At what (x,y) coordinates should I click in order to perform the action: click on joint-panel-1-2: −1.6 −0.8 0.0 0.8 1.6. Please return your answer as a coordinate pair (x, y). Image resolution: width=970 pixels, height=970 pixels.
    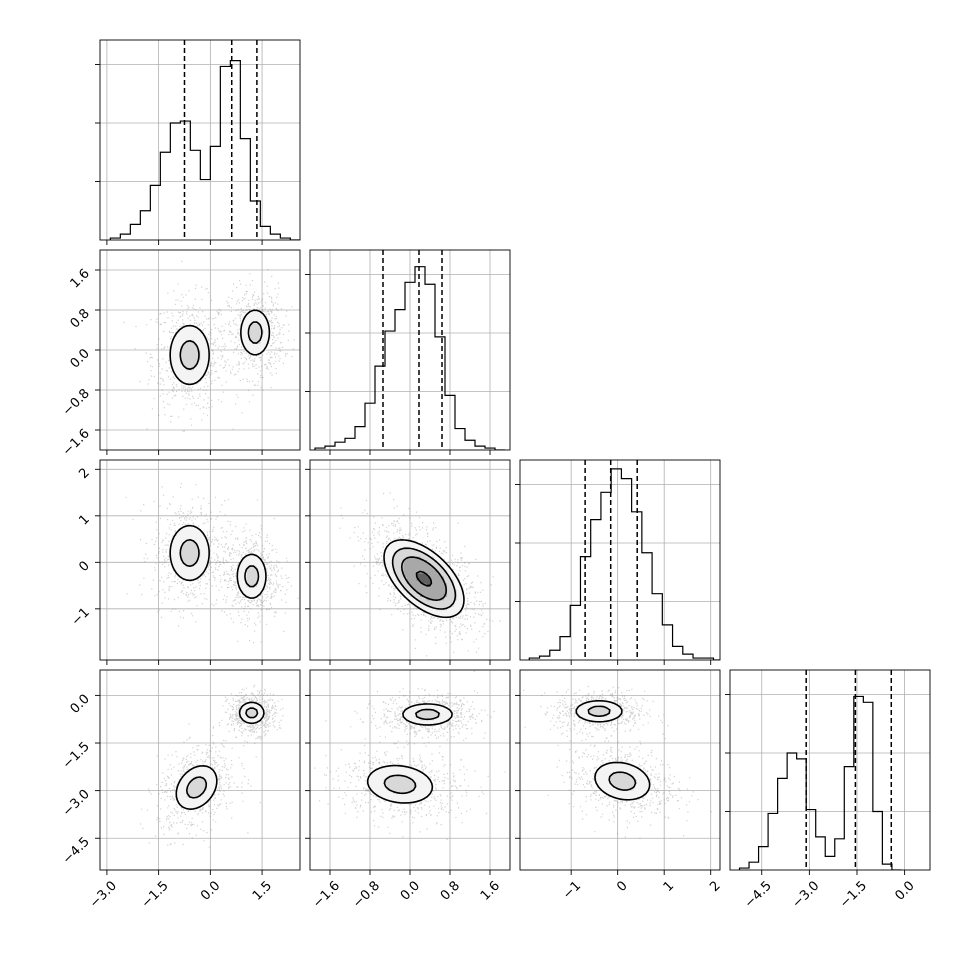
    Looking at the image, I should click on (180, 354).